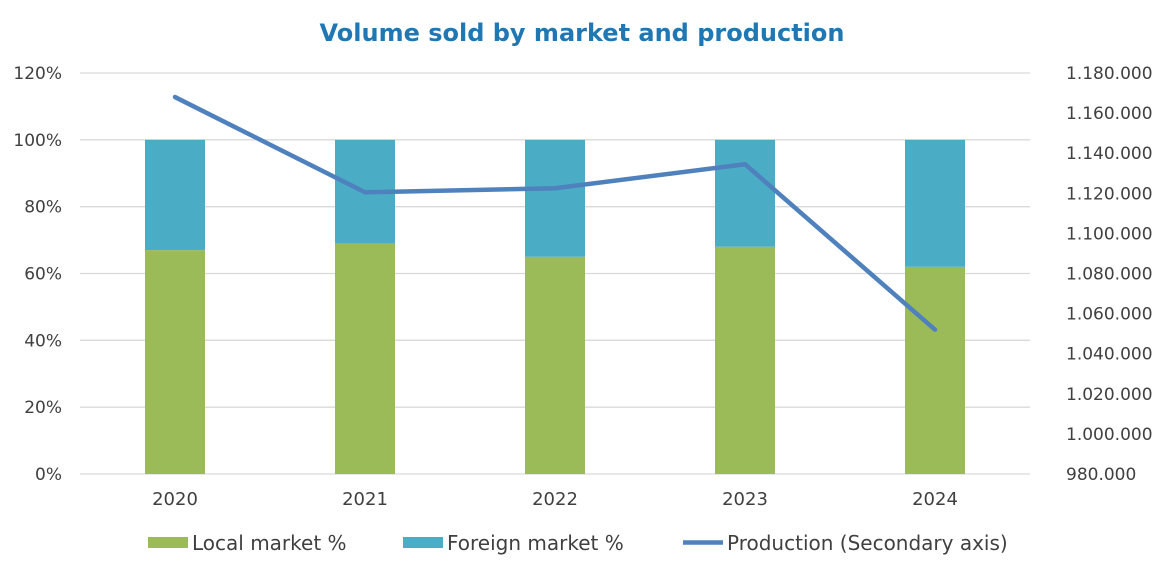  I want to click on y-primary-tick-label: 0%, so click(48, 475).